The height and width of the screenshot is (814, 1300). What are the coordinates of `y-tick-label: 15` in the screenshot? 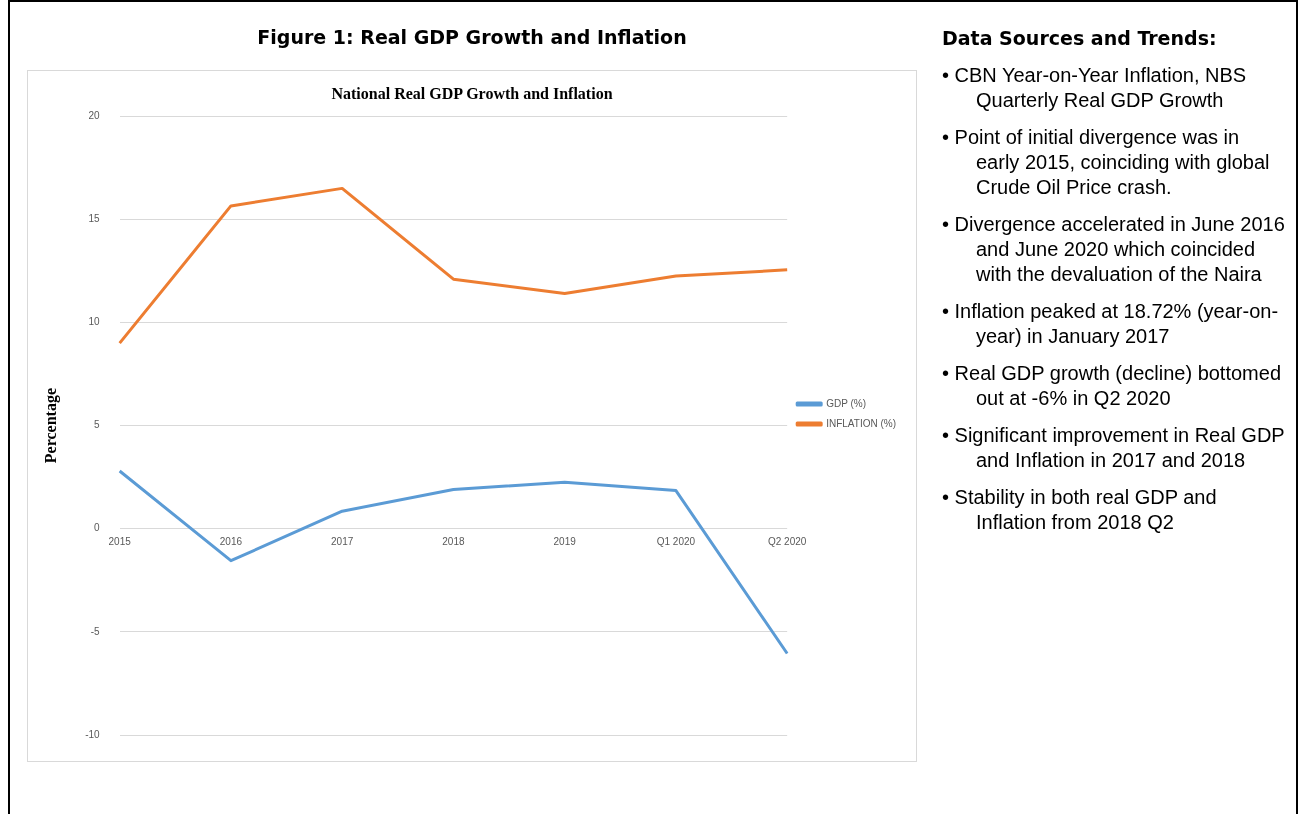 It's located at (94, 219).